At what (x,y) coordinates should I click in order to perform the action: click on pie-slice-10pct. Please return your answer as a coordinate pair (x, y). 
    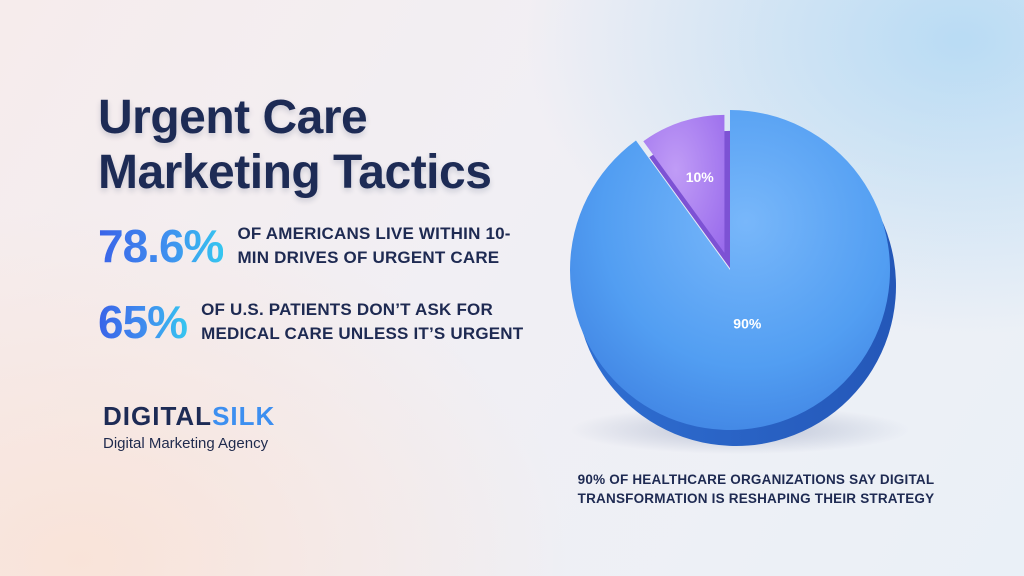
    Looking at the image, I should click on (684, 183).